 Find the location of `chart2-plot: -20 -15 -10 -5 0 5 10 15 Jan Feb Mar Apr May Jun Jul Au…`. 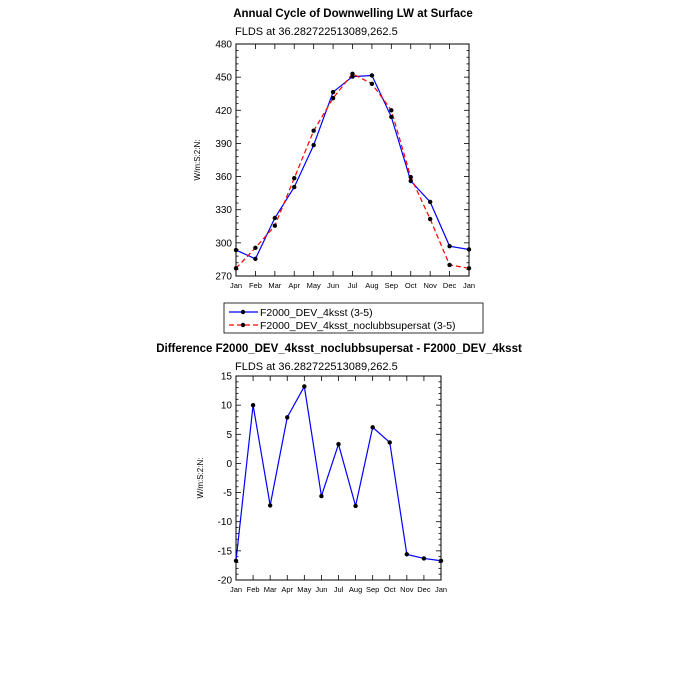

chart2-plot: -20 -15 -10 -5 0 5 10 15 Jan Feb Mar Apr May Jun Jul Au… is located at coordinates (333, 483).